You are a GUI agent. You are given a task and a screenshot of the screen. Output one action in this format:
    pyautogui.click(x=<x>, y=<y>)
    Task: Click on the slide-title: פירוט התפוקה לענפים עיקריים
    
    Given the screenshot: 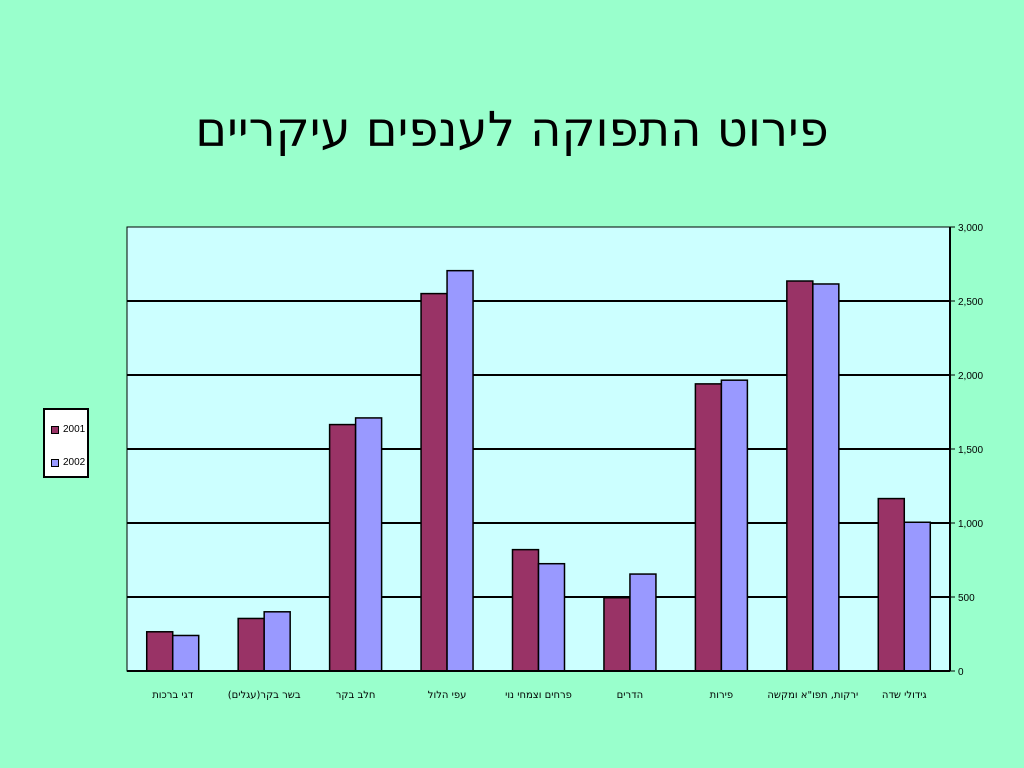 What is the action you would take?
    pyautogui.click(x=512, y=130)
    